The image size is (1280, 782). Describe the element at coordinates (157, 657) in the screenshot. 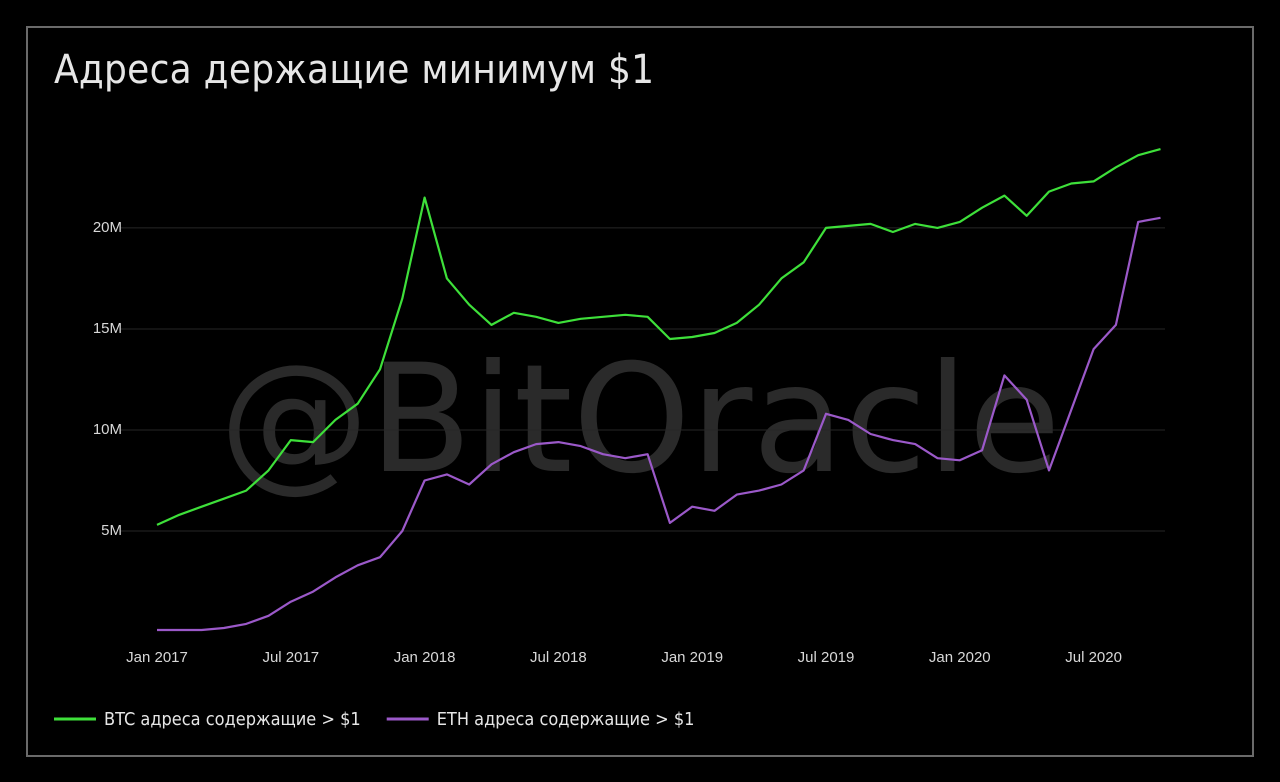

I see `x-tick-label: Jan 2017` at that location.